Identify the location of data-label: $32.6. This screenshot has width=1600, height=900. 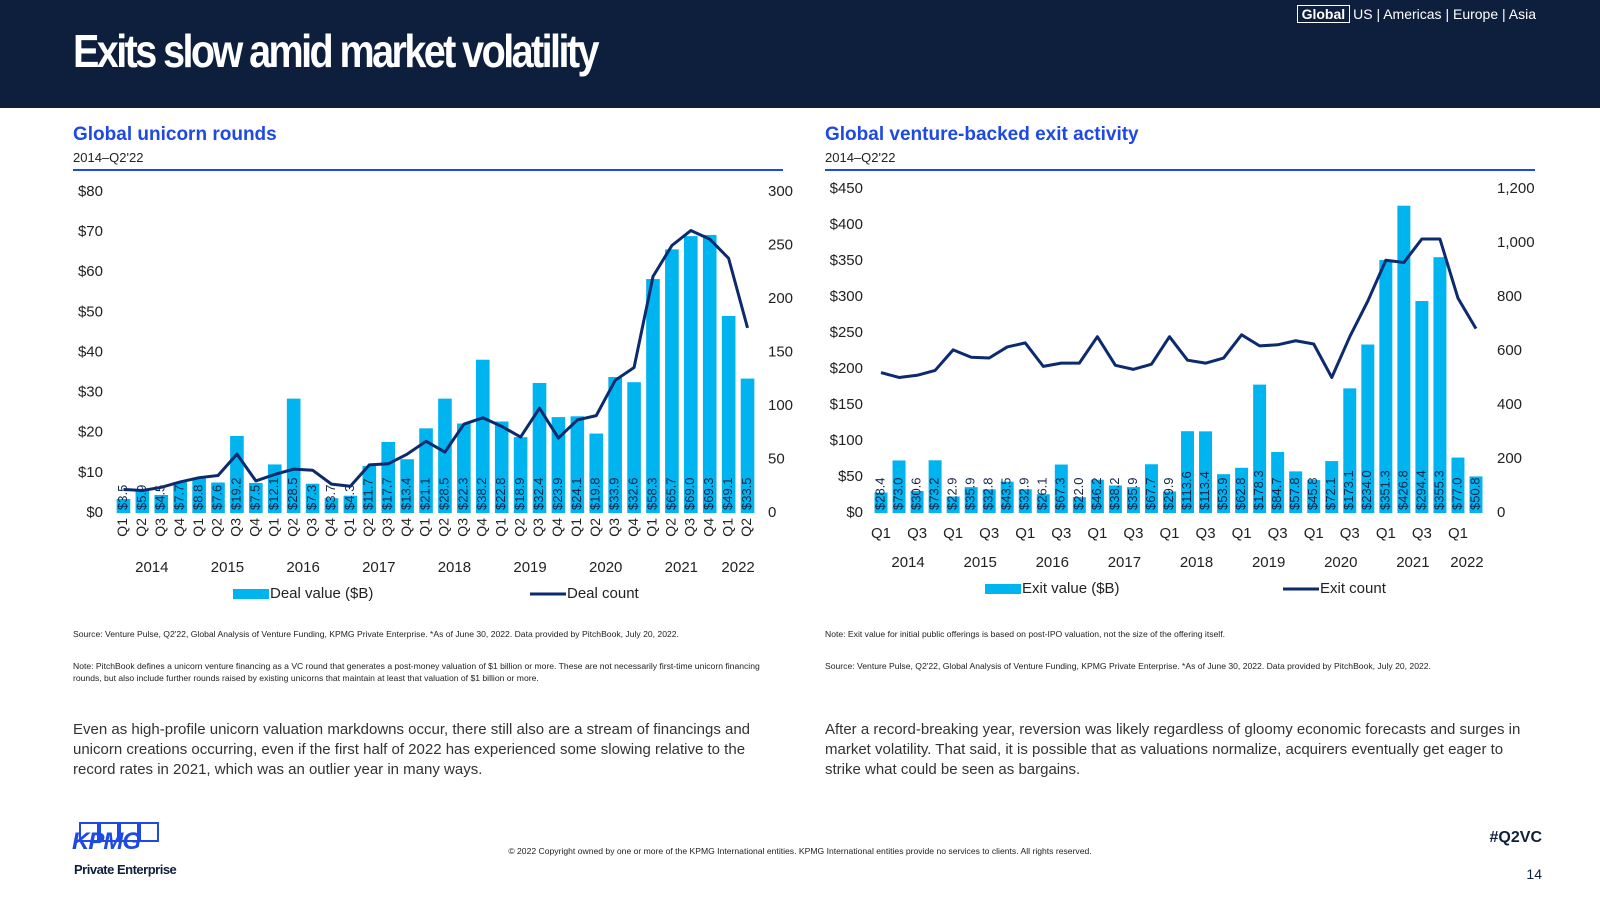
(633, 493).